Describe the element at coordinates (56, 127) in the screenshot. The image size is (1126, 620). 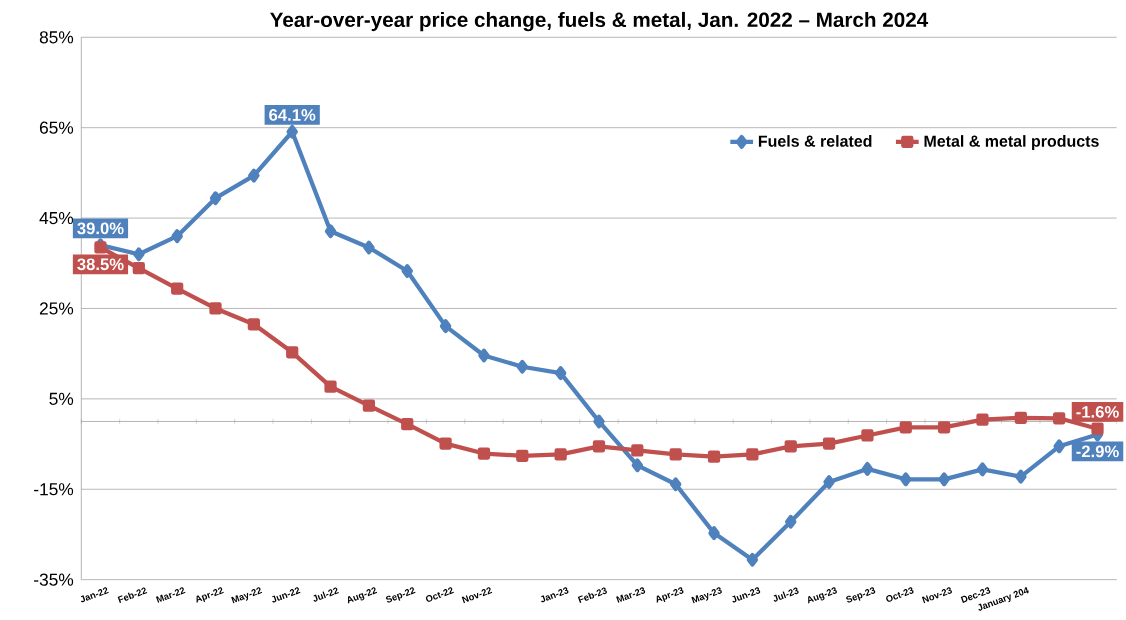
I see `y-tick-label: 65%` at that location.